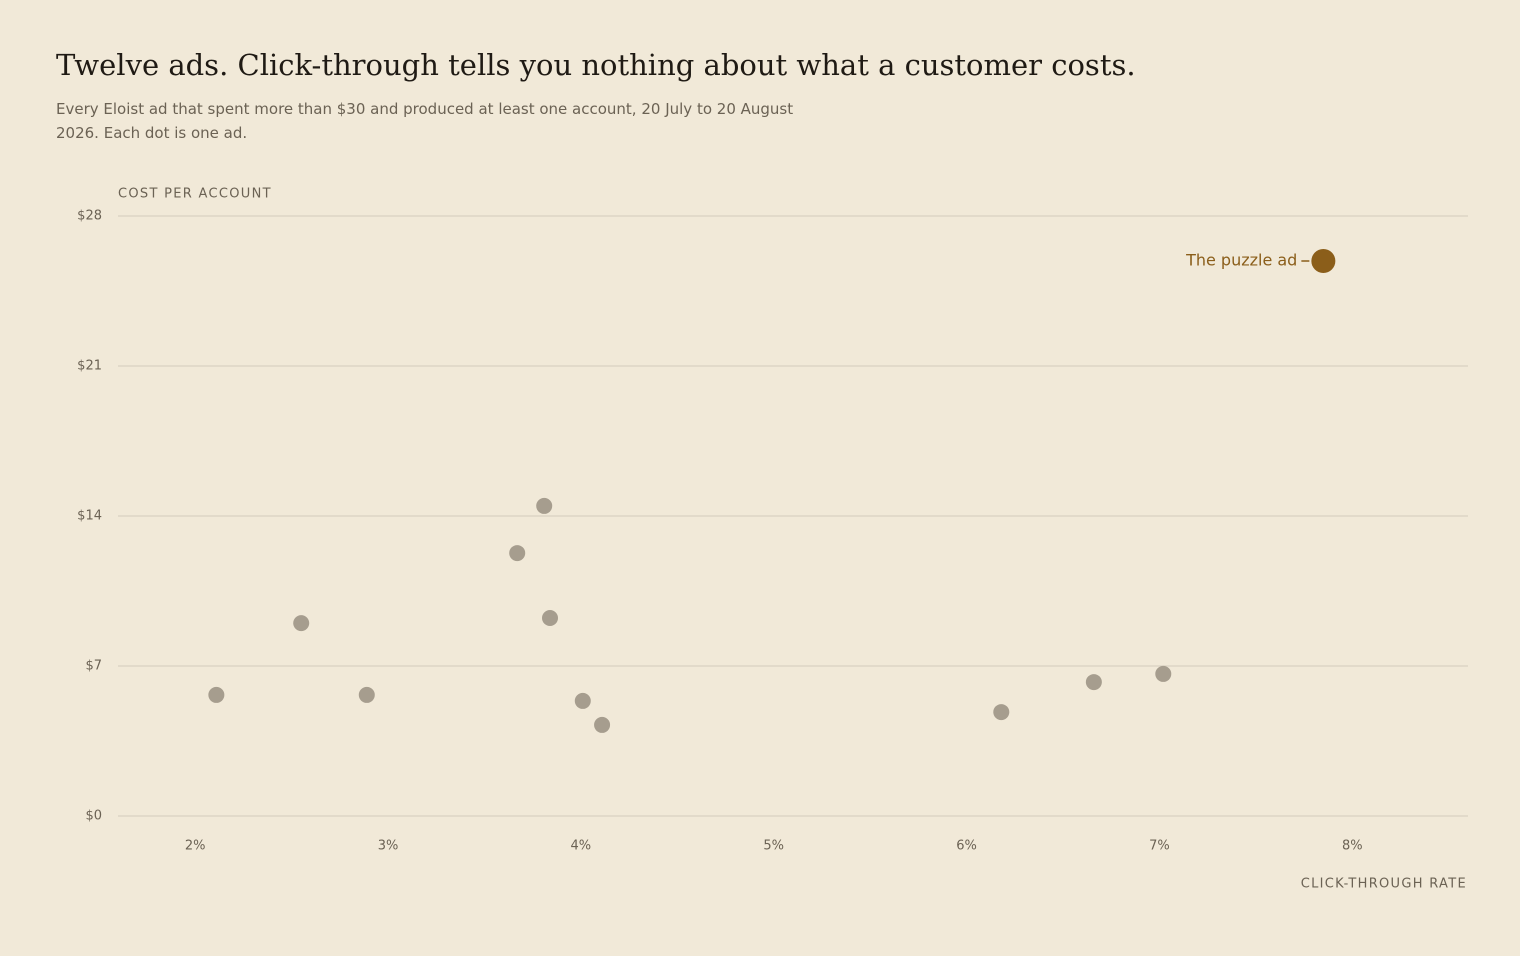 The image size is (1520, 956). What do you see at coordinates (966, 846) in the screenshot?
I see `x-tick-label: 6%` at bounding box center [966, 846].